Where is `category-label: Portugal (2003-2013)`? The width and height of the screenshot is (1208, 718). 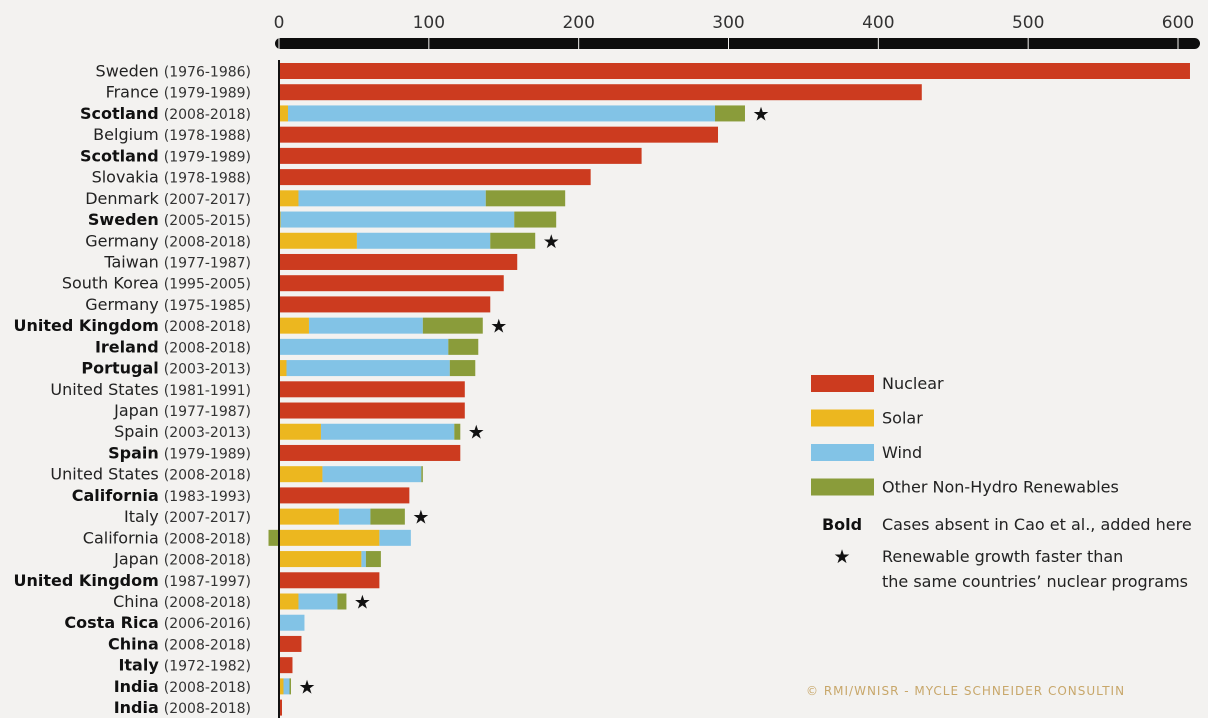
category-label: Portugal (2003-2013) is located at coordinates (166, 368).